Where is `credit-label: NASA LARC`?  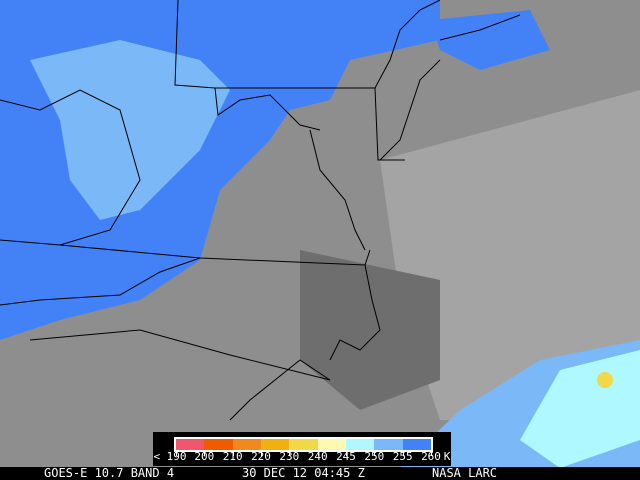
credit-label: NASA LARC is located at coordinates (465, 473).